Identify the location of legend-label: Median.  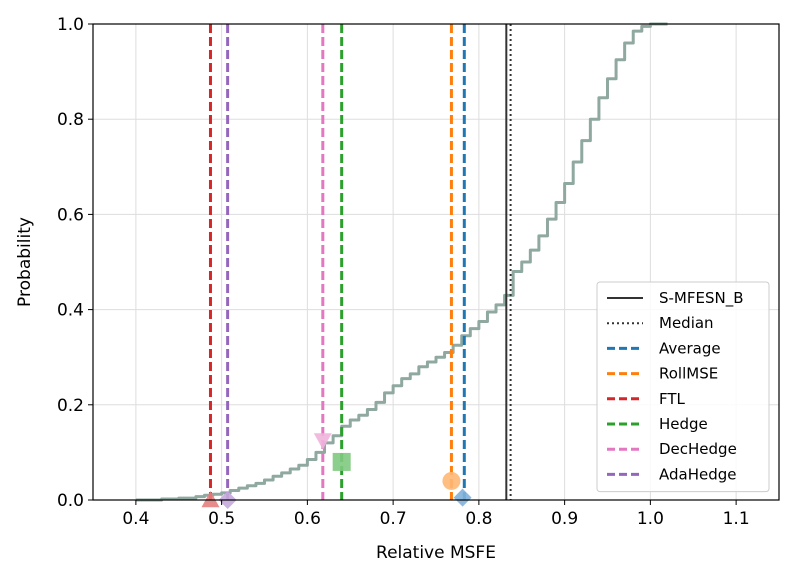
(686, 323).